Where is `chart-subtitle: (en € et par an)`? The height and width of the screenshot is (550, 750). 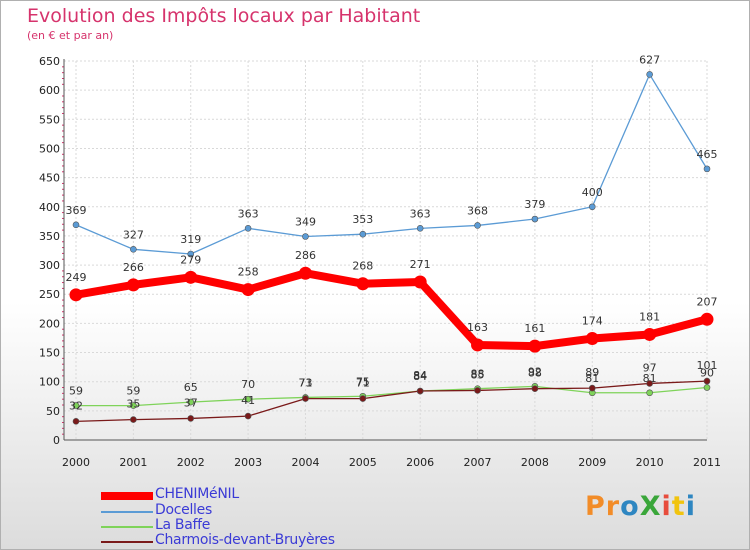
chart-subtitle: (en € et par an) is located at coordinates (70, 35).